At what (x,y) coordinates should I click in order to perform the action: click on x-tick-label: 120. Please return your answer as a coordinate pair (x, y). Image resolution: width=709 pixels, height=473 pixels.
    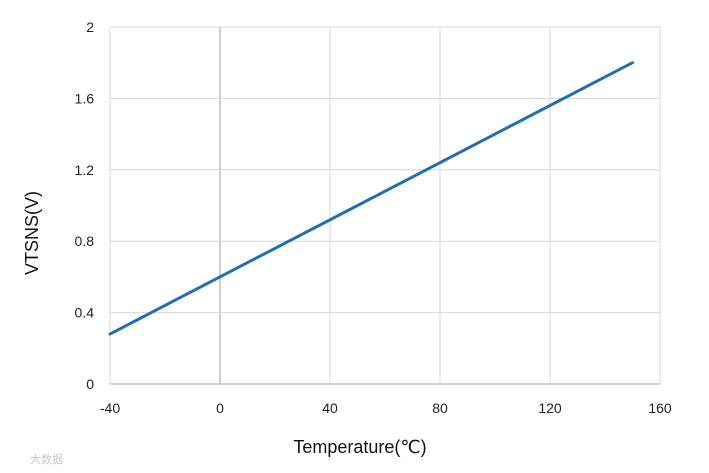
    Looking at the image, I should click on (550, 408).